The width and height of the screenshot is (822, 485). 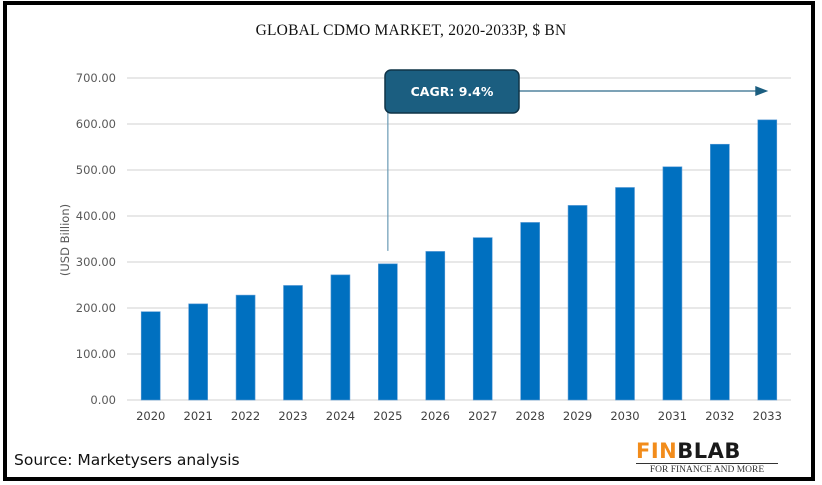 What do you see at coordinates (387, 170) in the screenshot?
I see `cagr-connector-line` at bounding box center [387, 170].